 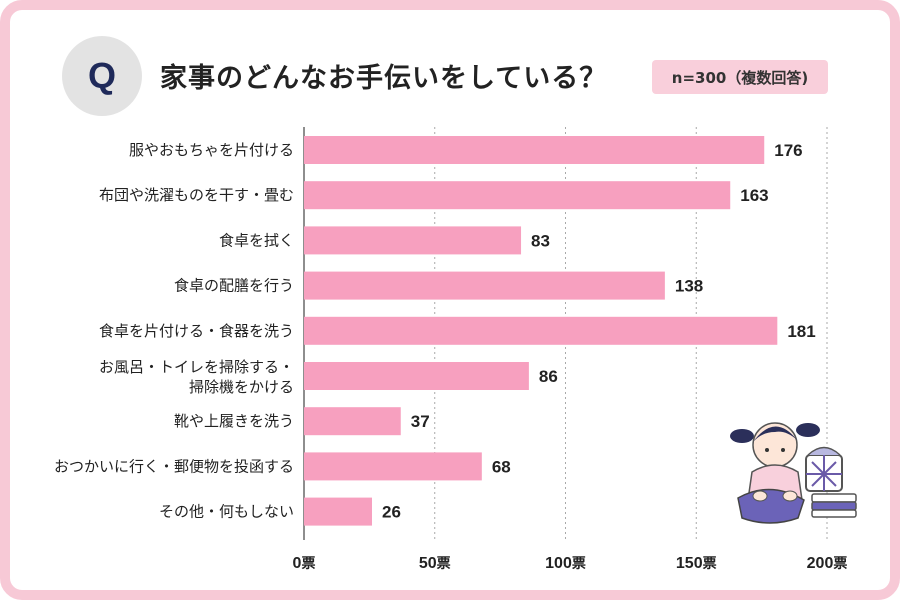 What do you see at coordinates (788, 150) in the screenshot?
I see `value-label: 176` at bounding box center [788, 150].